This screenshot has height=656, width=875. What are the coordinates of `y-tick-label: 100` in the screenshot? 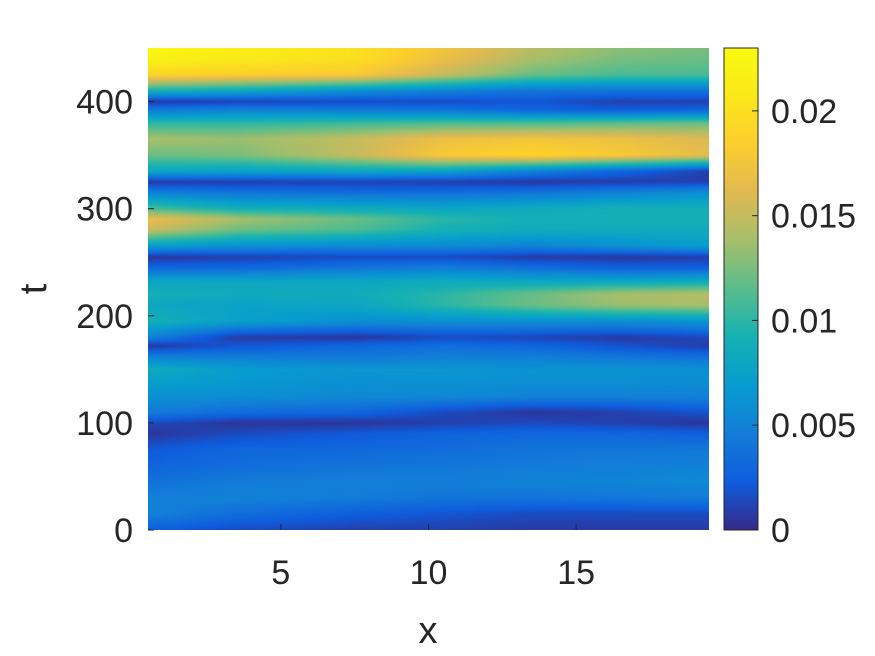 It's located at (104, 424).